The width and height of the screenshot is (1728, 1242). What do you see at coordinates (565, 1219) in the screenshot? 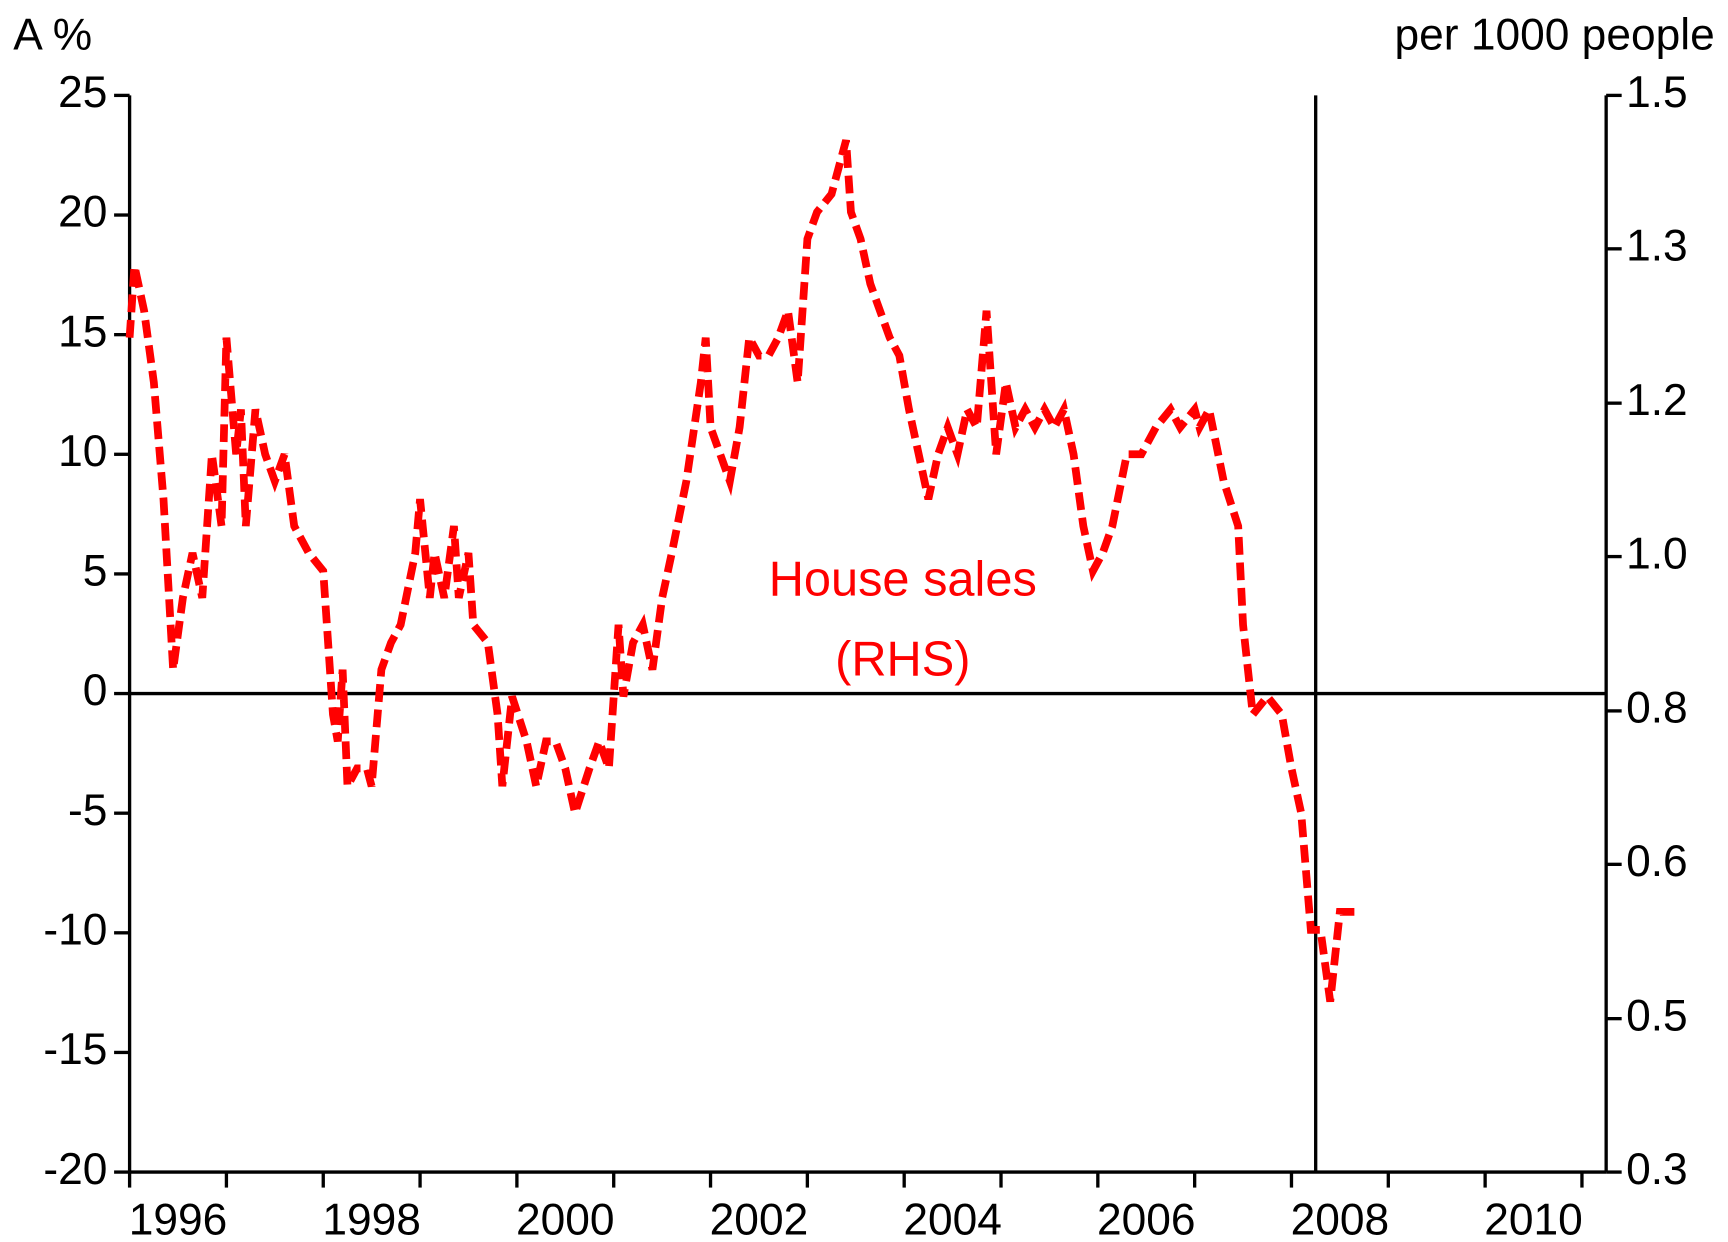
I see `x-tick-label: 2000` at bounding box center [565, 1219].